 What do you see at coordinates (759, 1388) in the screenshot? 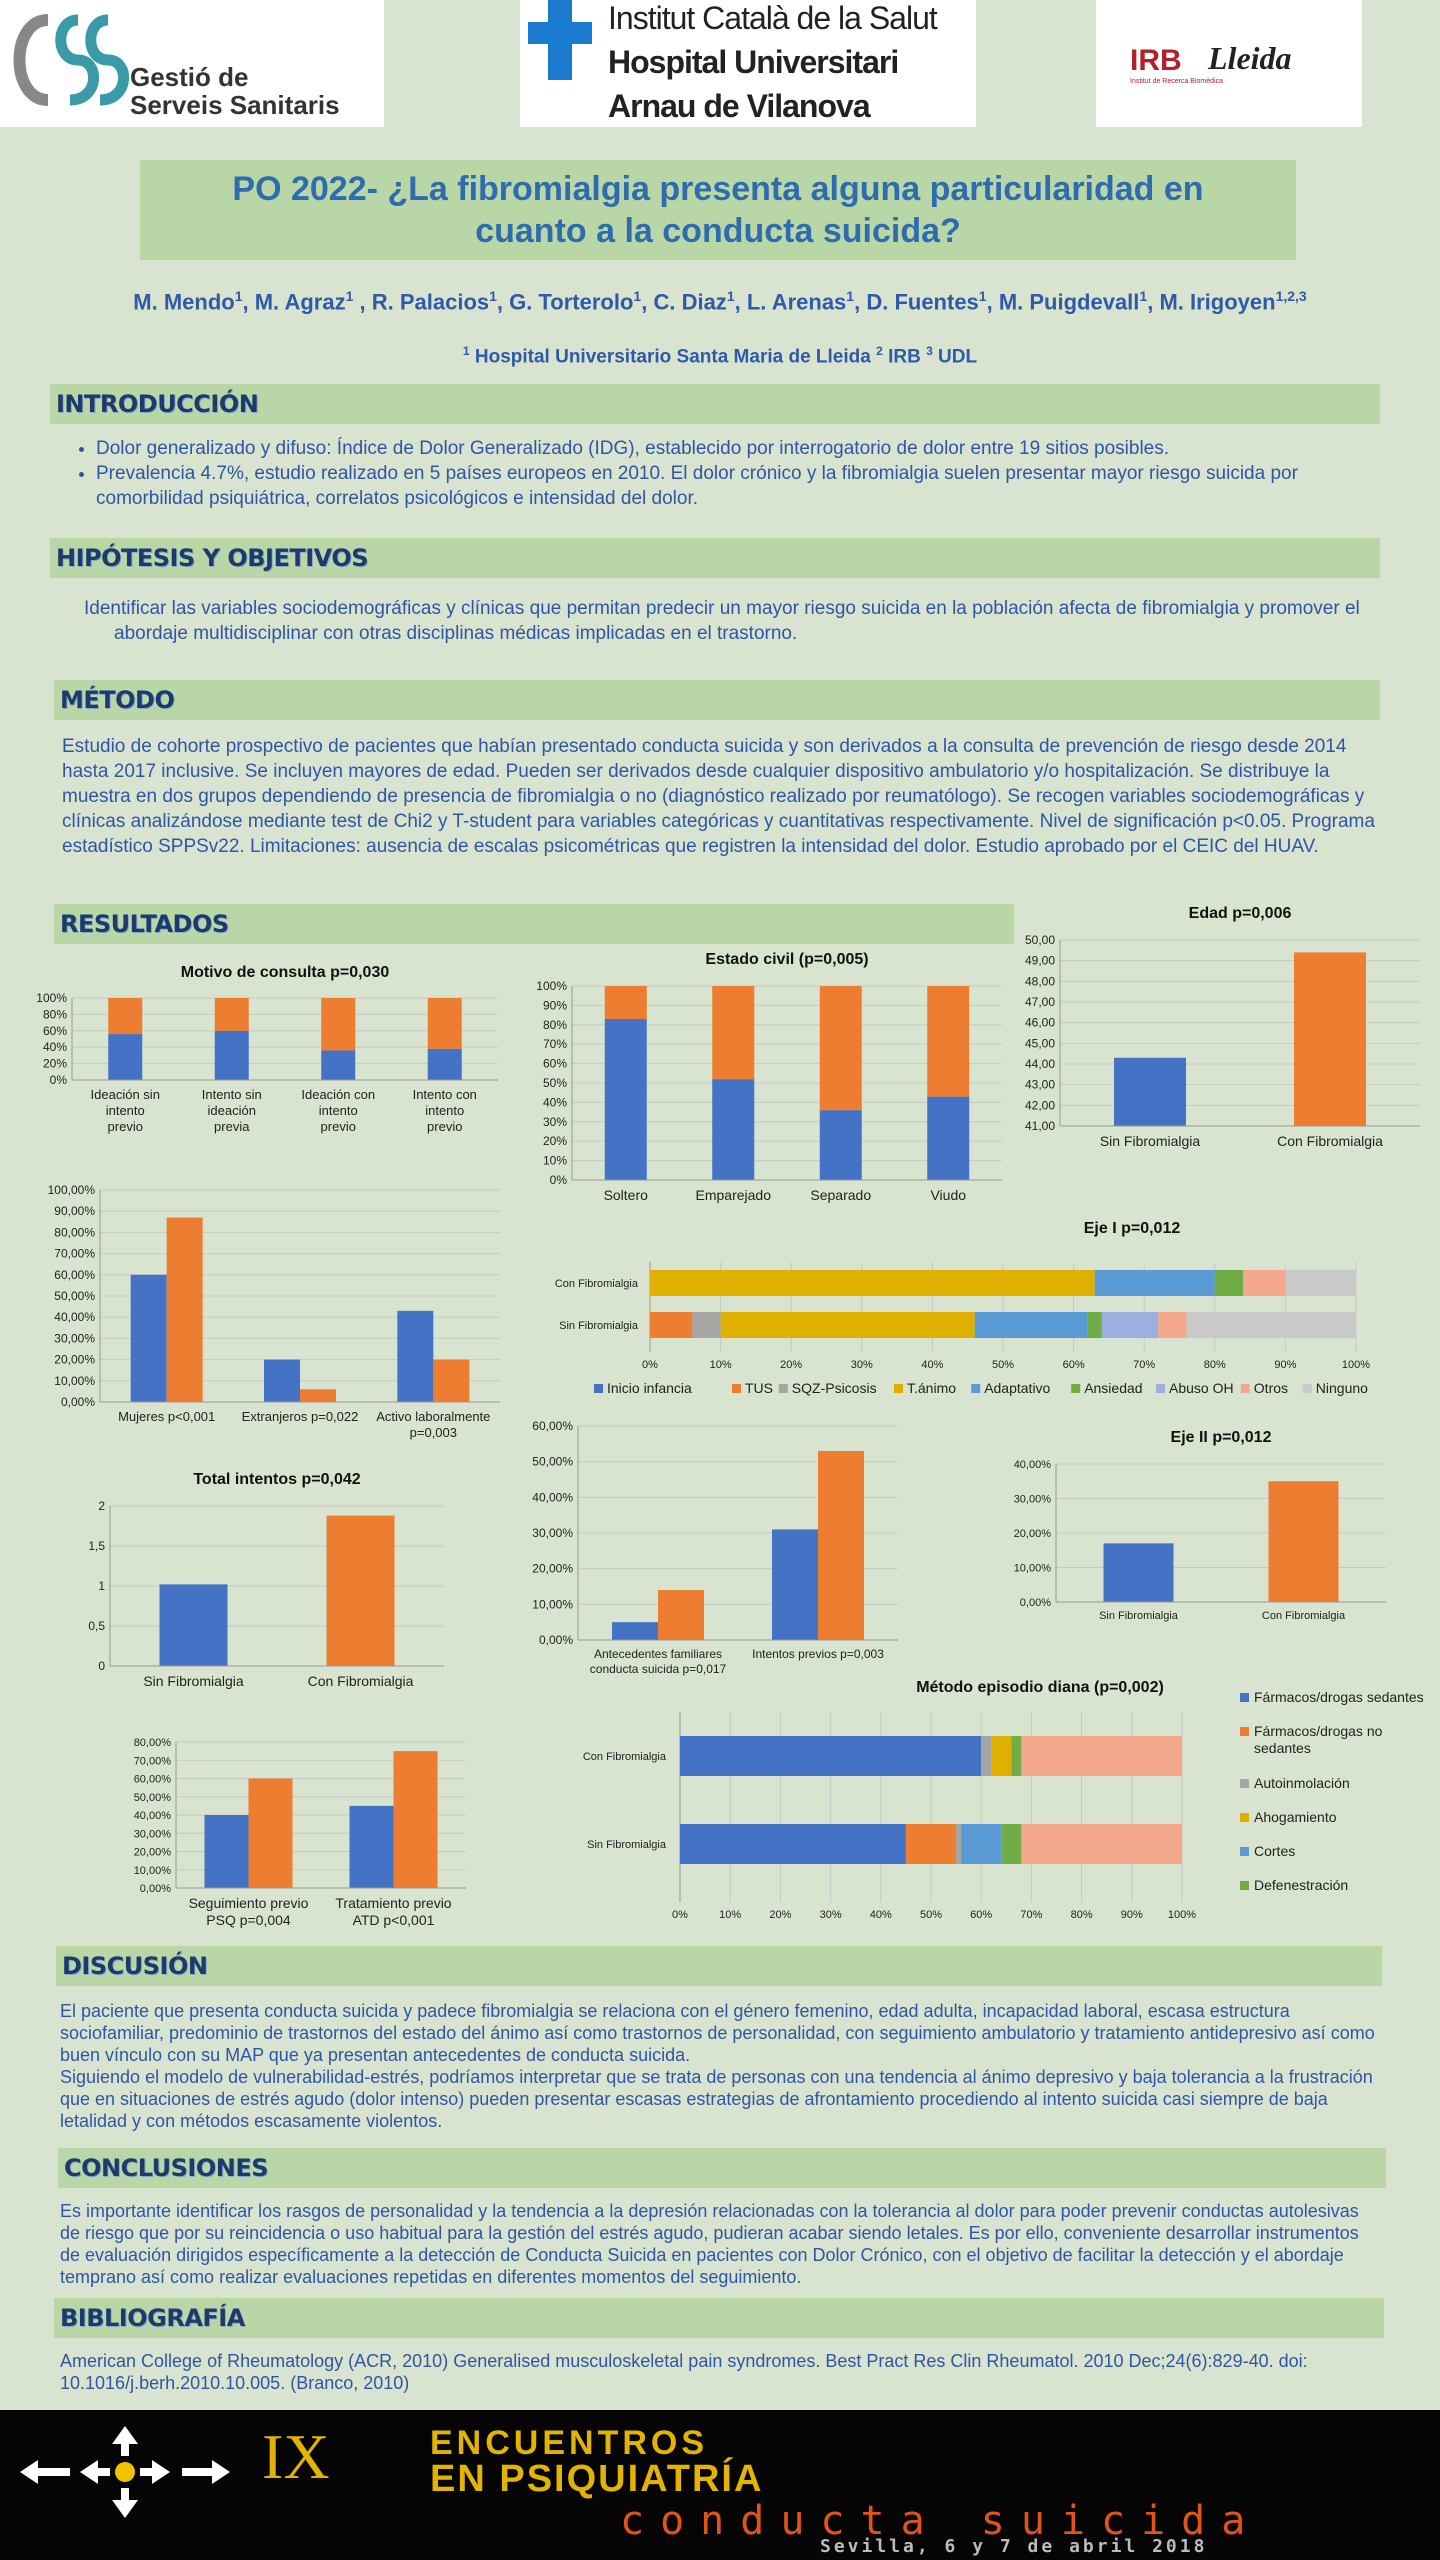
I see `legend-label: TUS` at bounding box center [759, 1388].